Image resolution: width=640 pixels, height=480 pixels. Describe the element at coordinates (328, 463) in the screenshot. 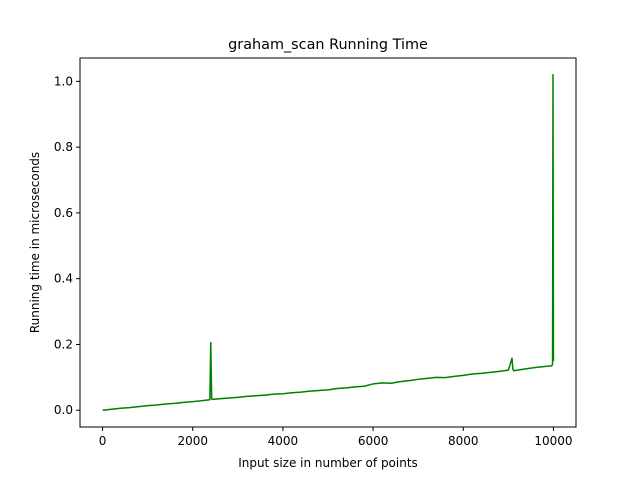

I see `x-axis-label: Input size in number of points` at that location.